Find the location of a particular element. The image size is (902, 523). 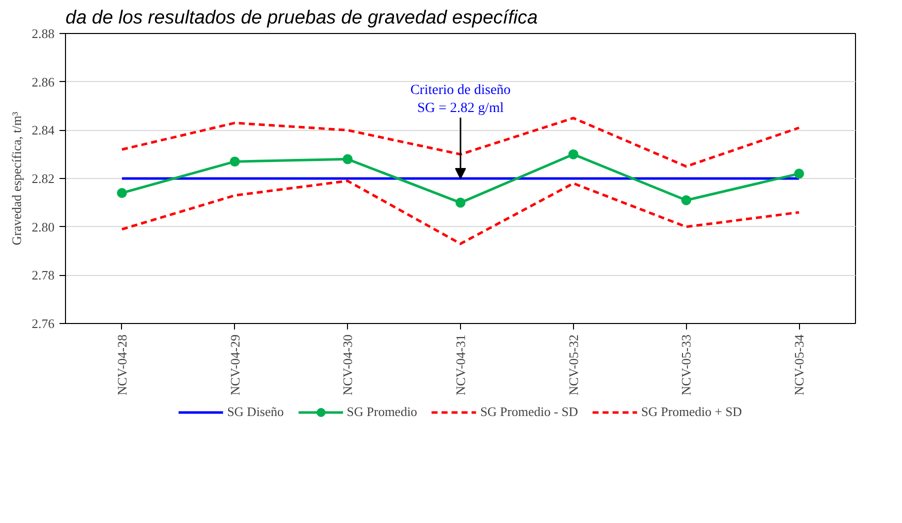

y-tick-label: 2.78 is located at coordinates (43, 275).